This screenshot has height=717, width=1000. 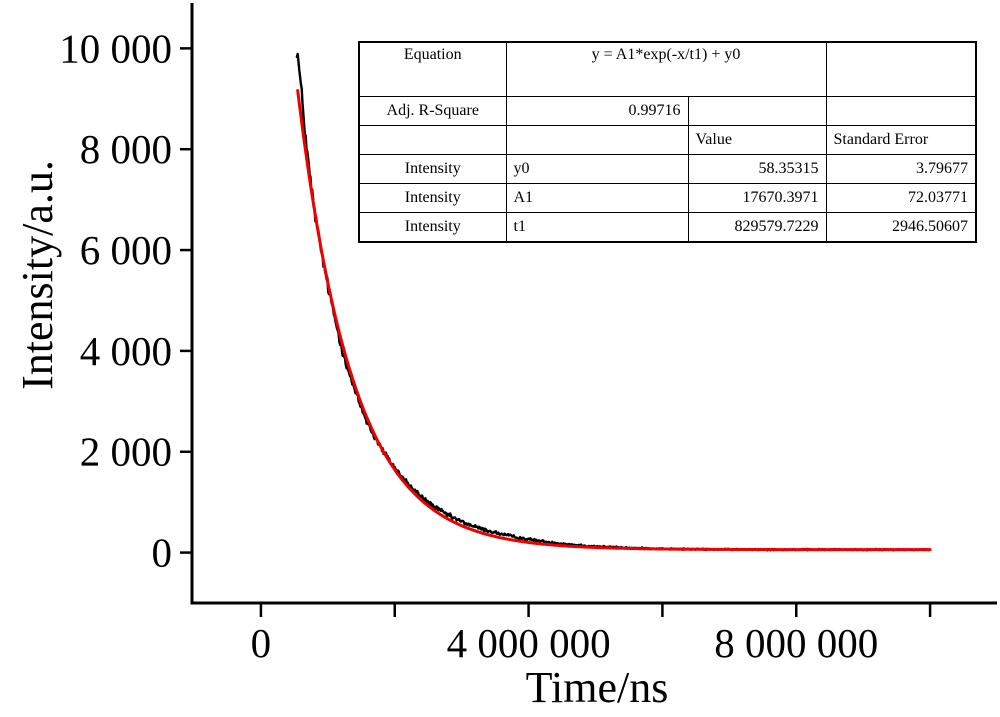 I want to click on value-column-header: Value, so click(x=757, y=140).